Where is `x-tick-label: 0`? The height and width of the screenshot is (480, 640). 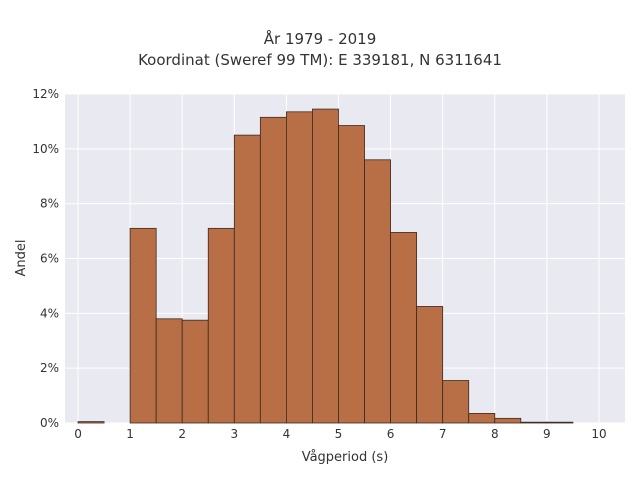
x-tick-label: 0 is located at coordinates (78, 434).